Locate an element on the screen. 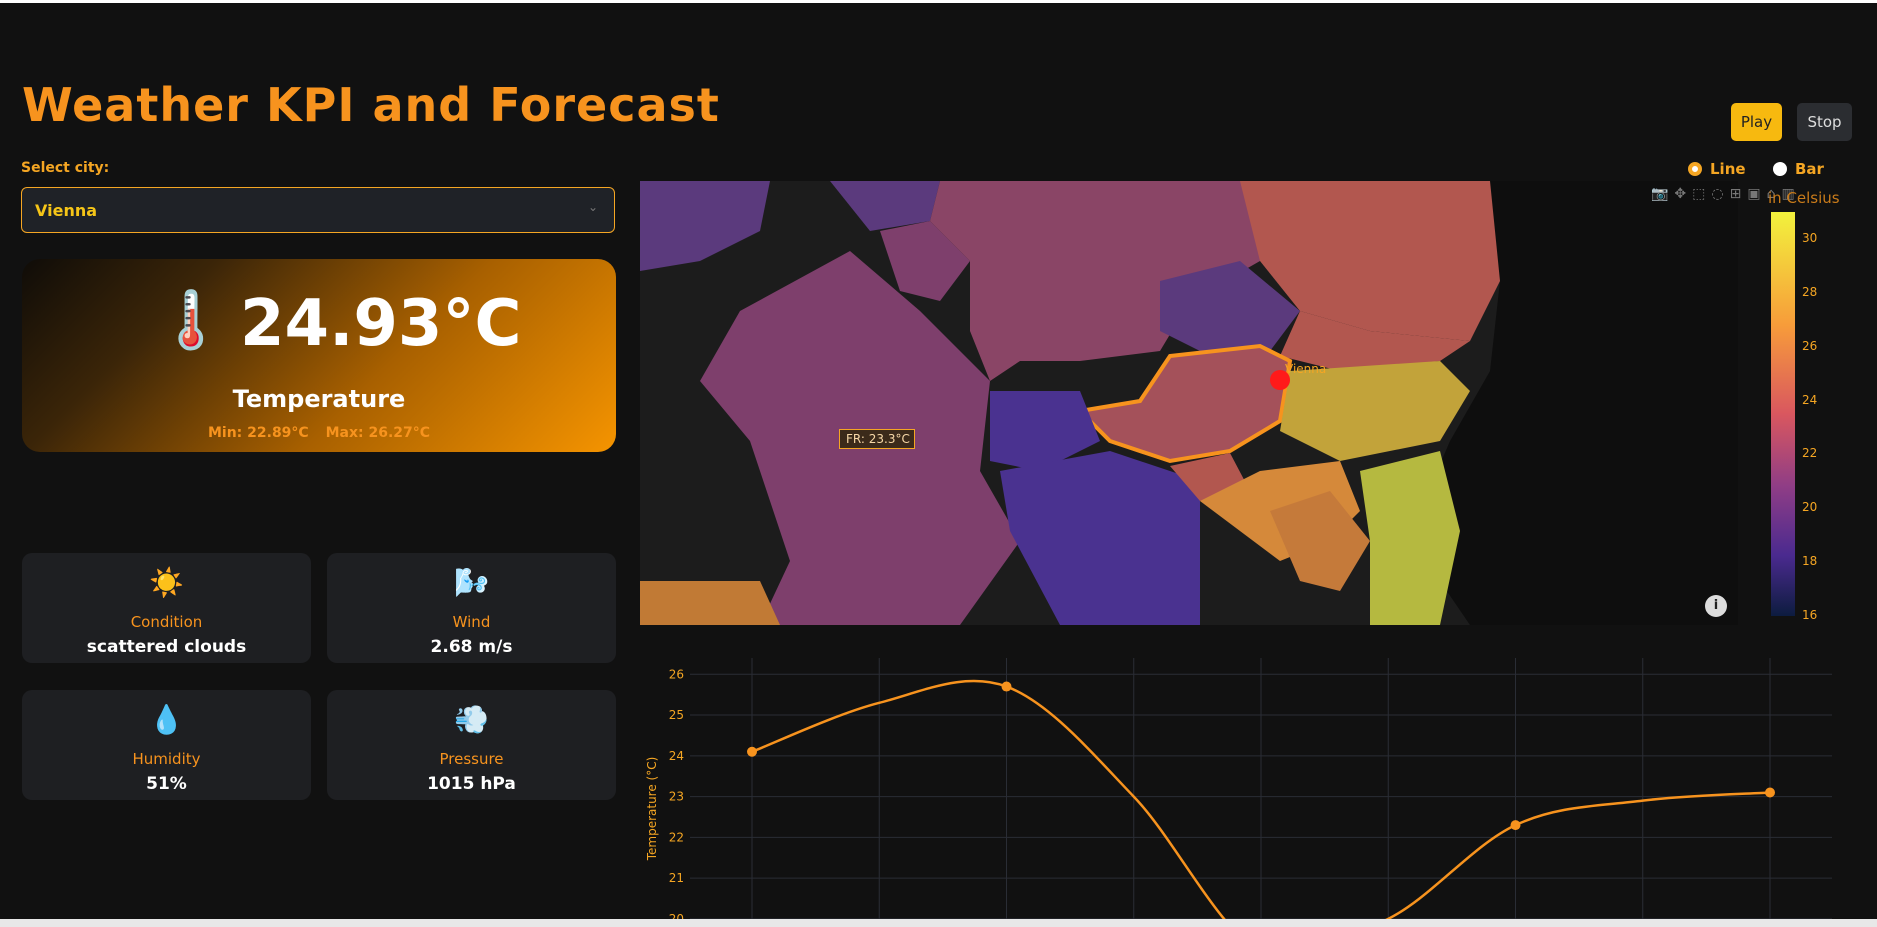 The width and height of the screenshot is (1877, 927). map-region-austria is located at coordinates (1184, 403).